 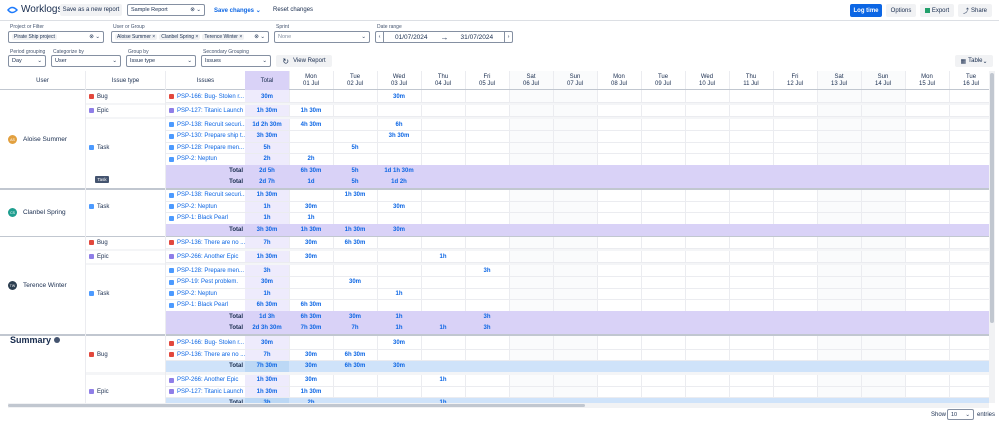 What do you see at coordinates (57, 339) in the screenshot?
I see `help-icon` at bounding box center [57, 339].